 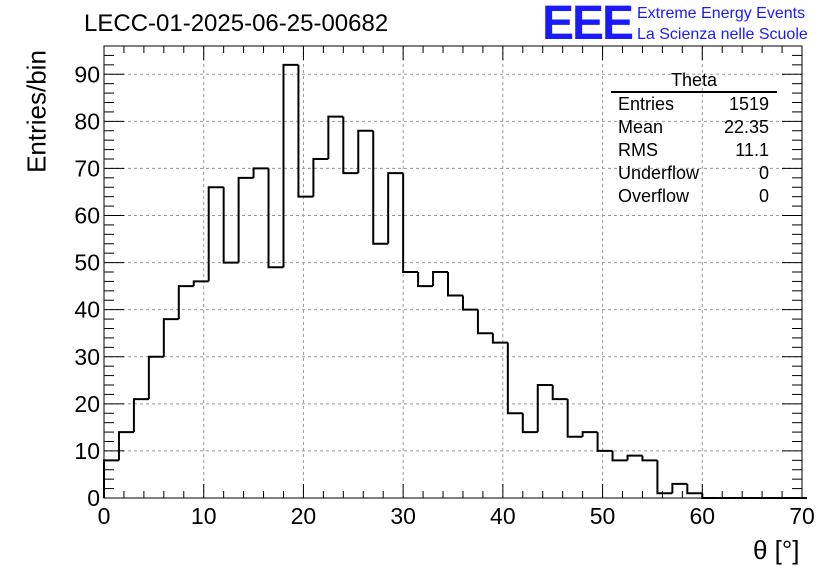 I want to click on stats-value: 22.35, so click(x=746, y=127).